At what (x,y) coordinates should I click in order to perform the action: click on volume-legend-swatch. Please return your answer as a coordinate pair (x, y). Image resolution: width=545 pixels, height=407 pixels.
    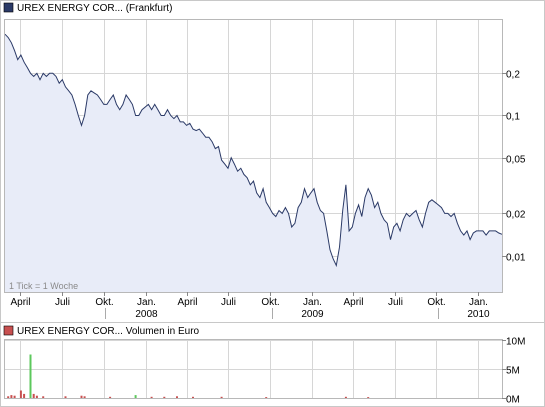
    Looking at the image, I should click on (8, 330).